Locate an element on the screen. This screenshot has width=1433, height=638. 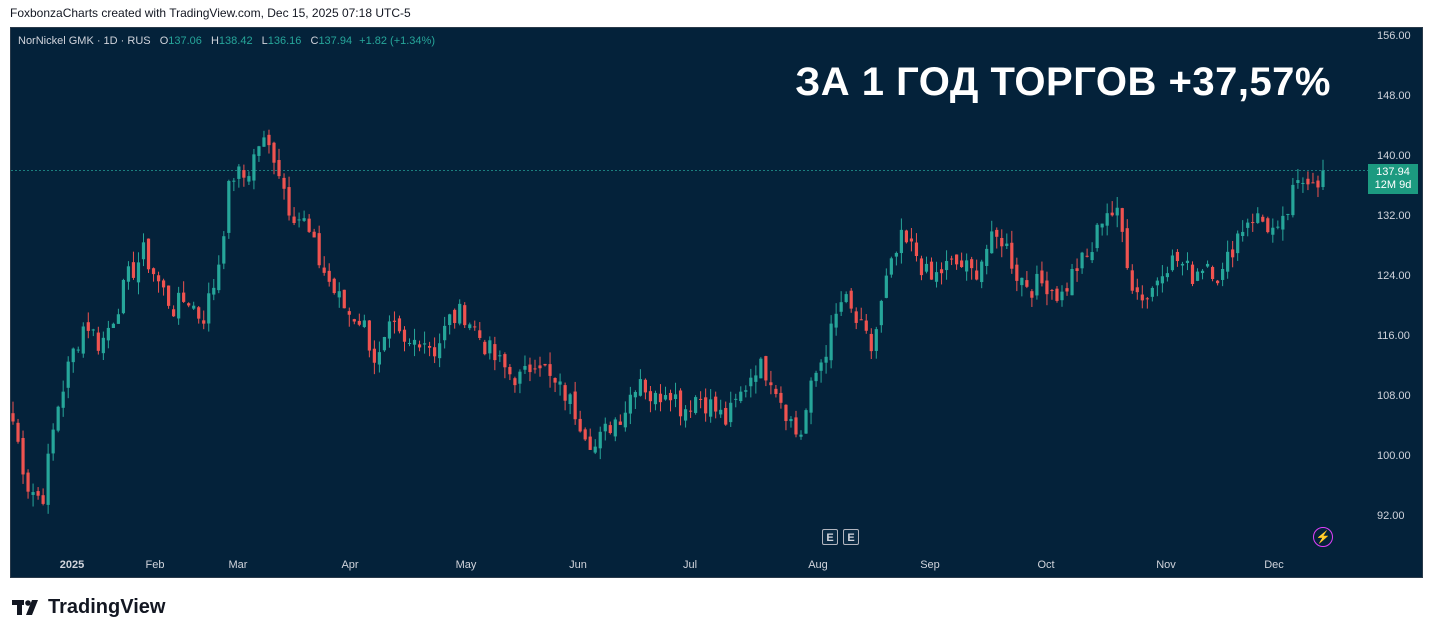
y-tick-label: 156.00 is located at coordinates (1394, 36).